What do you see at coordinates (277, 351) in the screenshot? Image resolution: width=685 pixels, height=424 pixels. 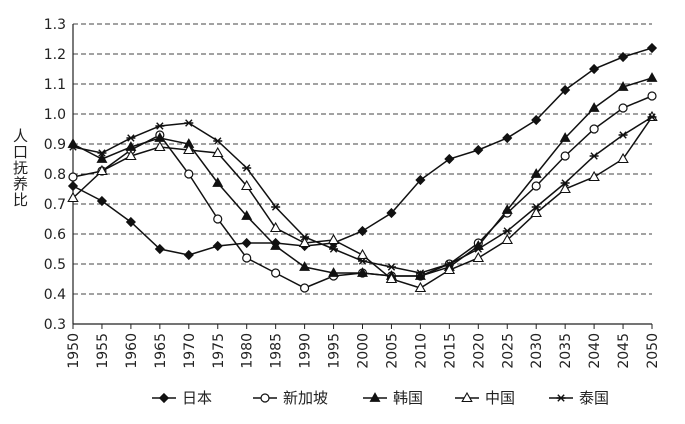 I see `x-tick-label: 1985` at bounding box center [277, 351].